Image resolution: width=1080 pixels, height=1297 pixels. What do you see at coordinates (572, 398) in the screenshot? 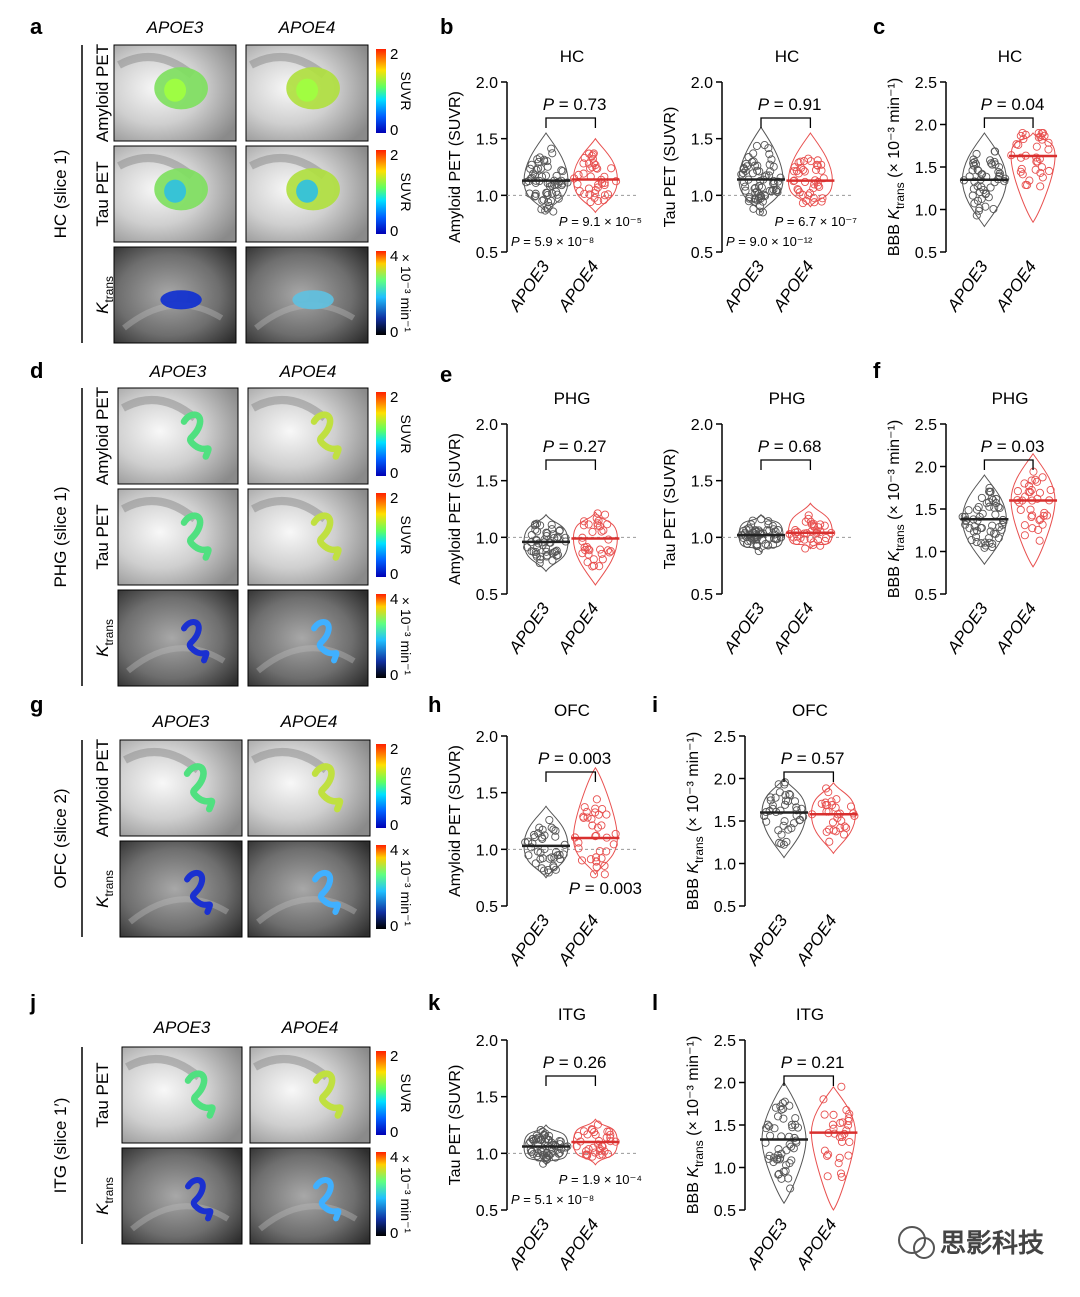
I see `chart-title: PHG` at bounding box center [572, 398].